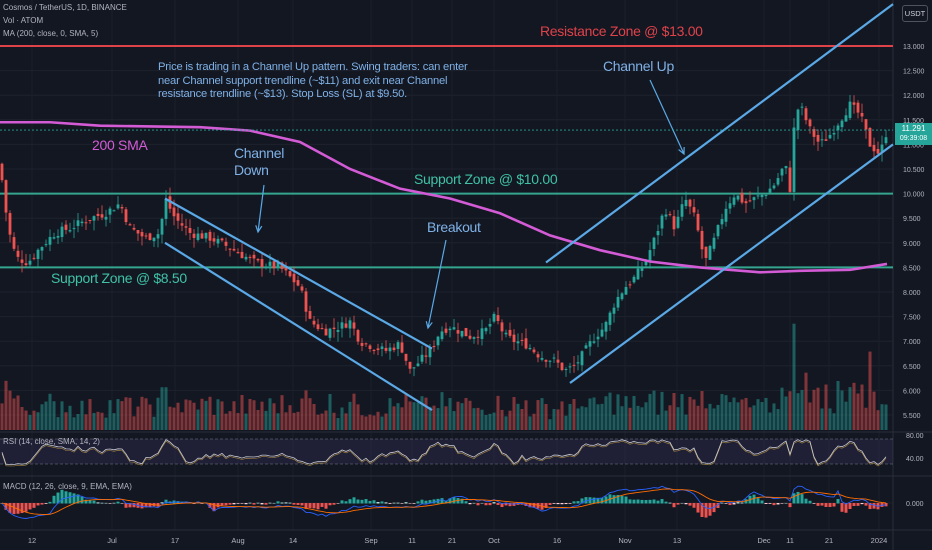 The height and width of the screenshot is (550, 932). I want to click on currency-button: USDT, so click(915, 13).